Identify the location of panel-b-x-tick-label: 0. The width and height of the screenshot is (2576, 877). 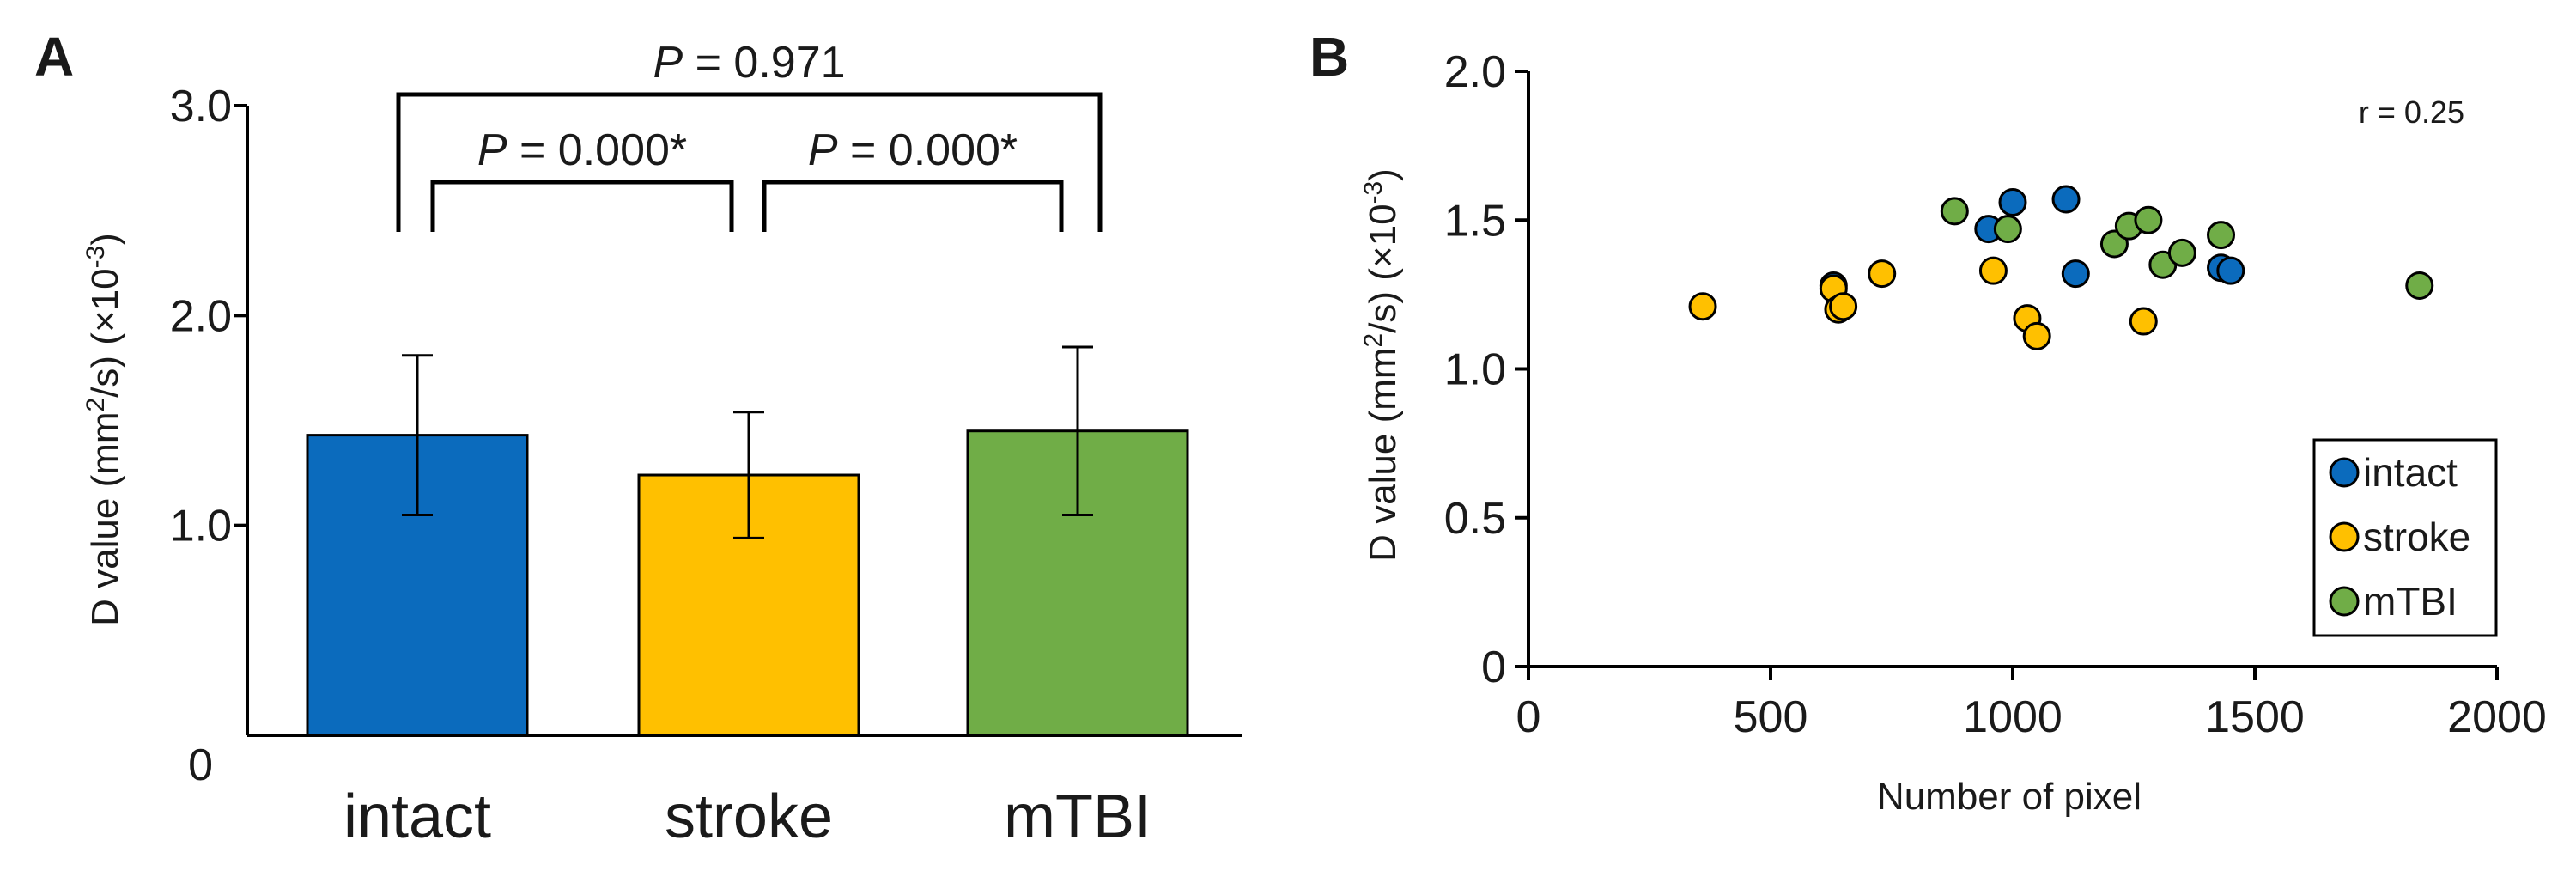
(1528, 717).